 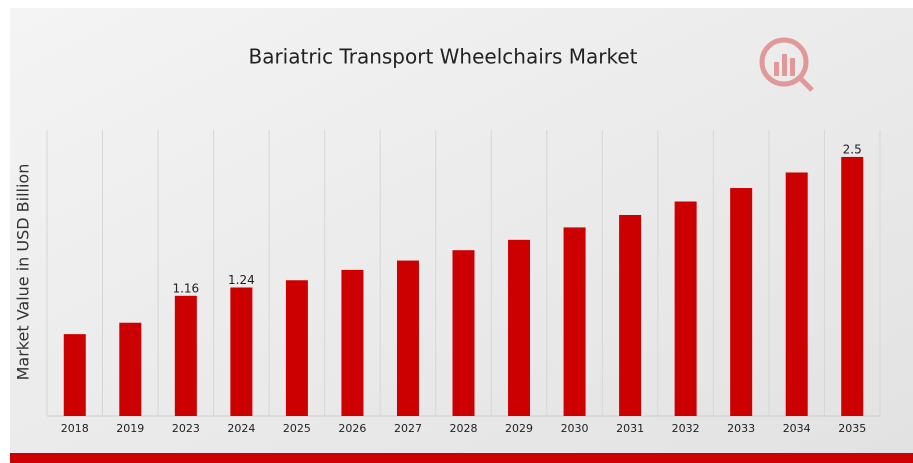 I want to click on x-tick-label: 2019, so click(x=130, y=428).